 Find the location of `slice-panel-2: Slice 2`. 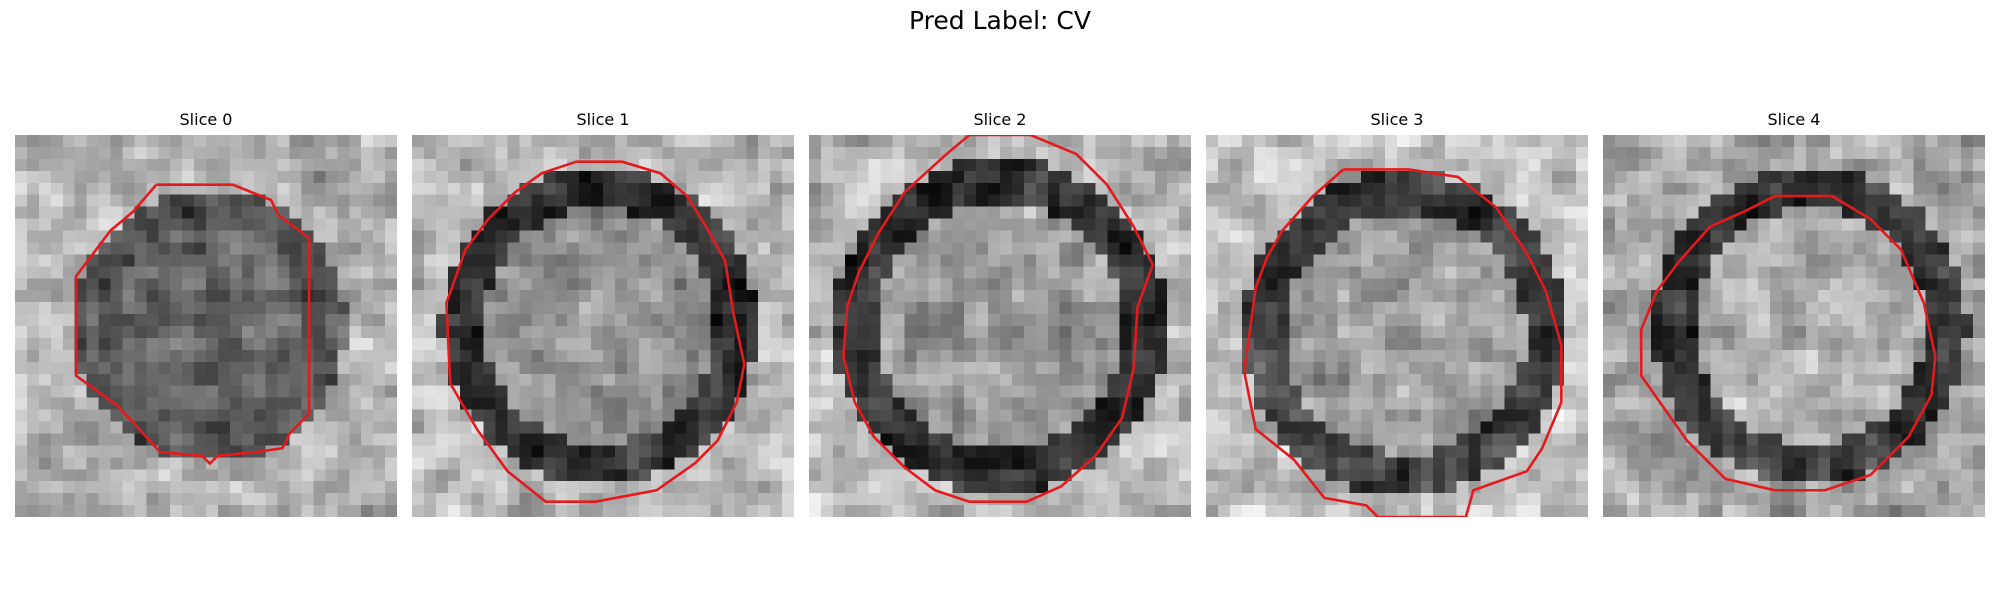

slice-panel-2: Slice 2 is located at coordinates (1000, 312).